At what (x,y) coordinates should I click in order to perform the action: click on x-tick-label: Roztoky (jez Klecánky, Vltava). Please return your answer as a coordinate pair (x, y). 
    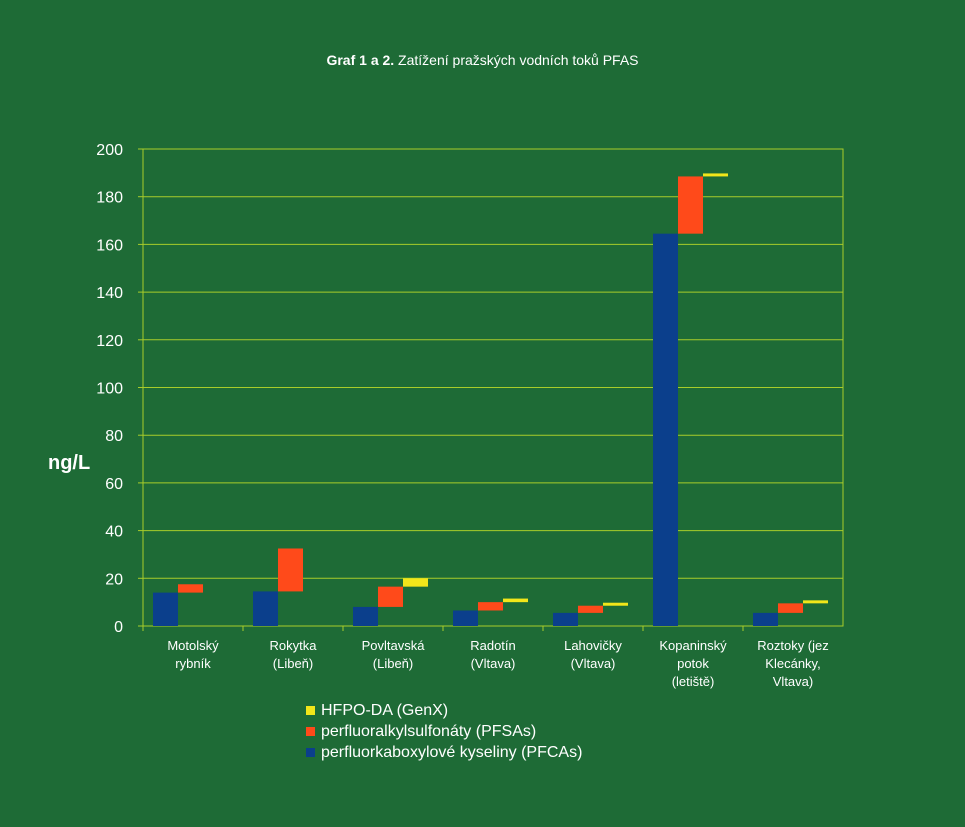
    Looking at the image, I should click on (793, 663).